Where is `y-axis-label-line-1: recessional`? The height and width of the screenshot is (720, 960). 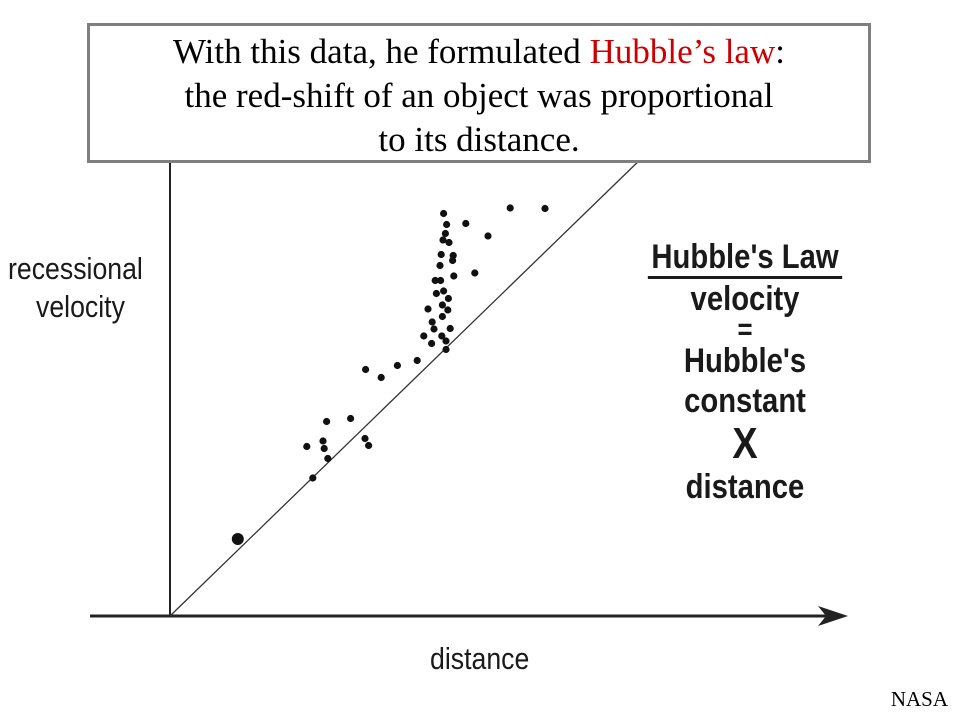
y-axis-label-line-1: recessional is located at coordinates (75, 268).